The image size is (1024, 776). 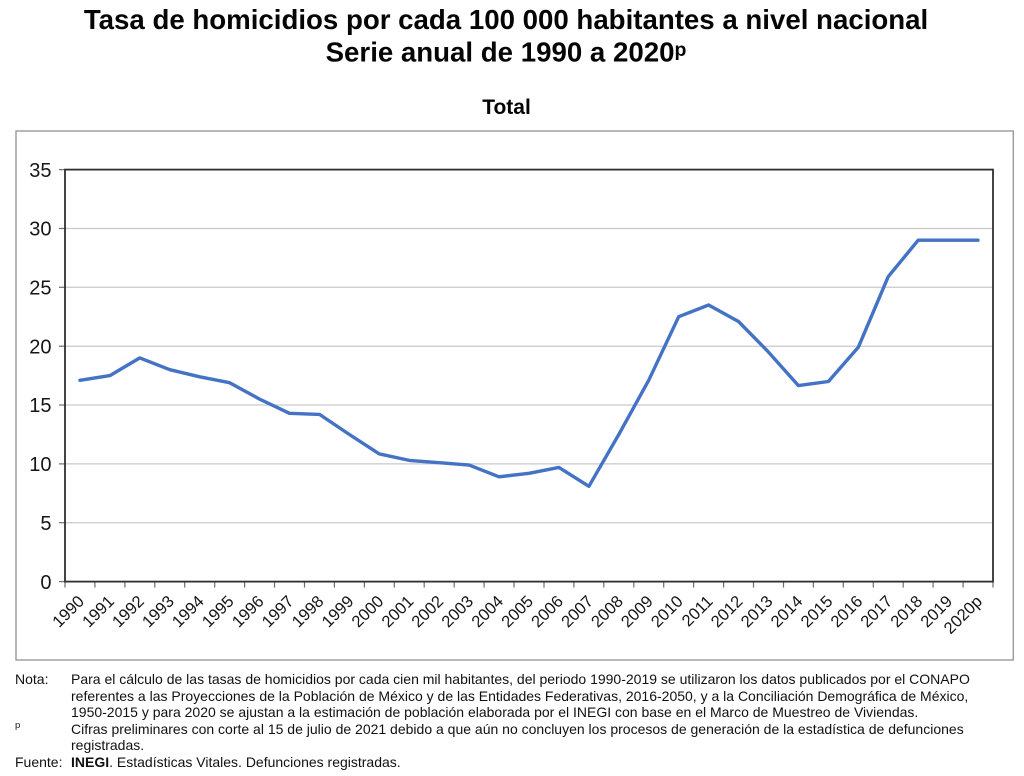 I want to click on svg-text: 35, so click(x=40, y=171).